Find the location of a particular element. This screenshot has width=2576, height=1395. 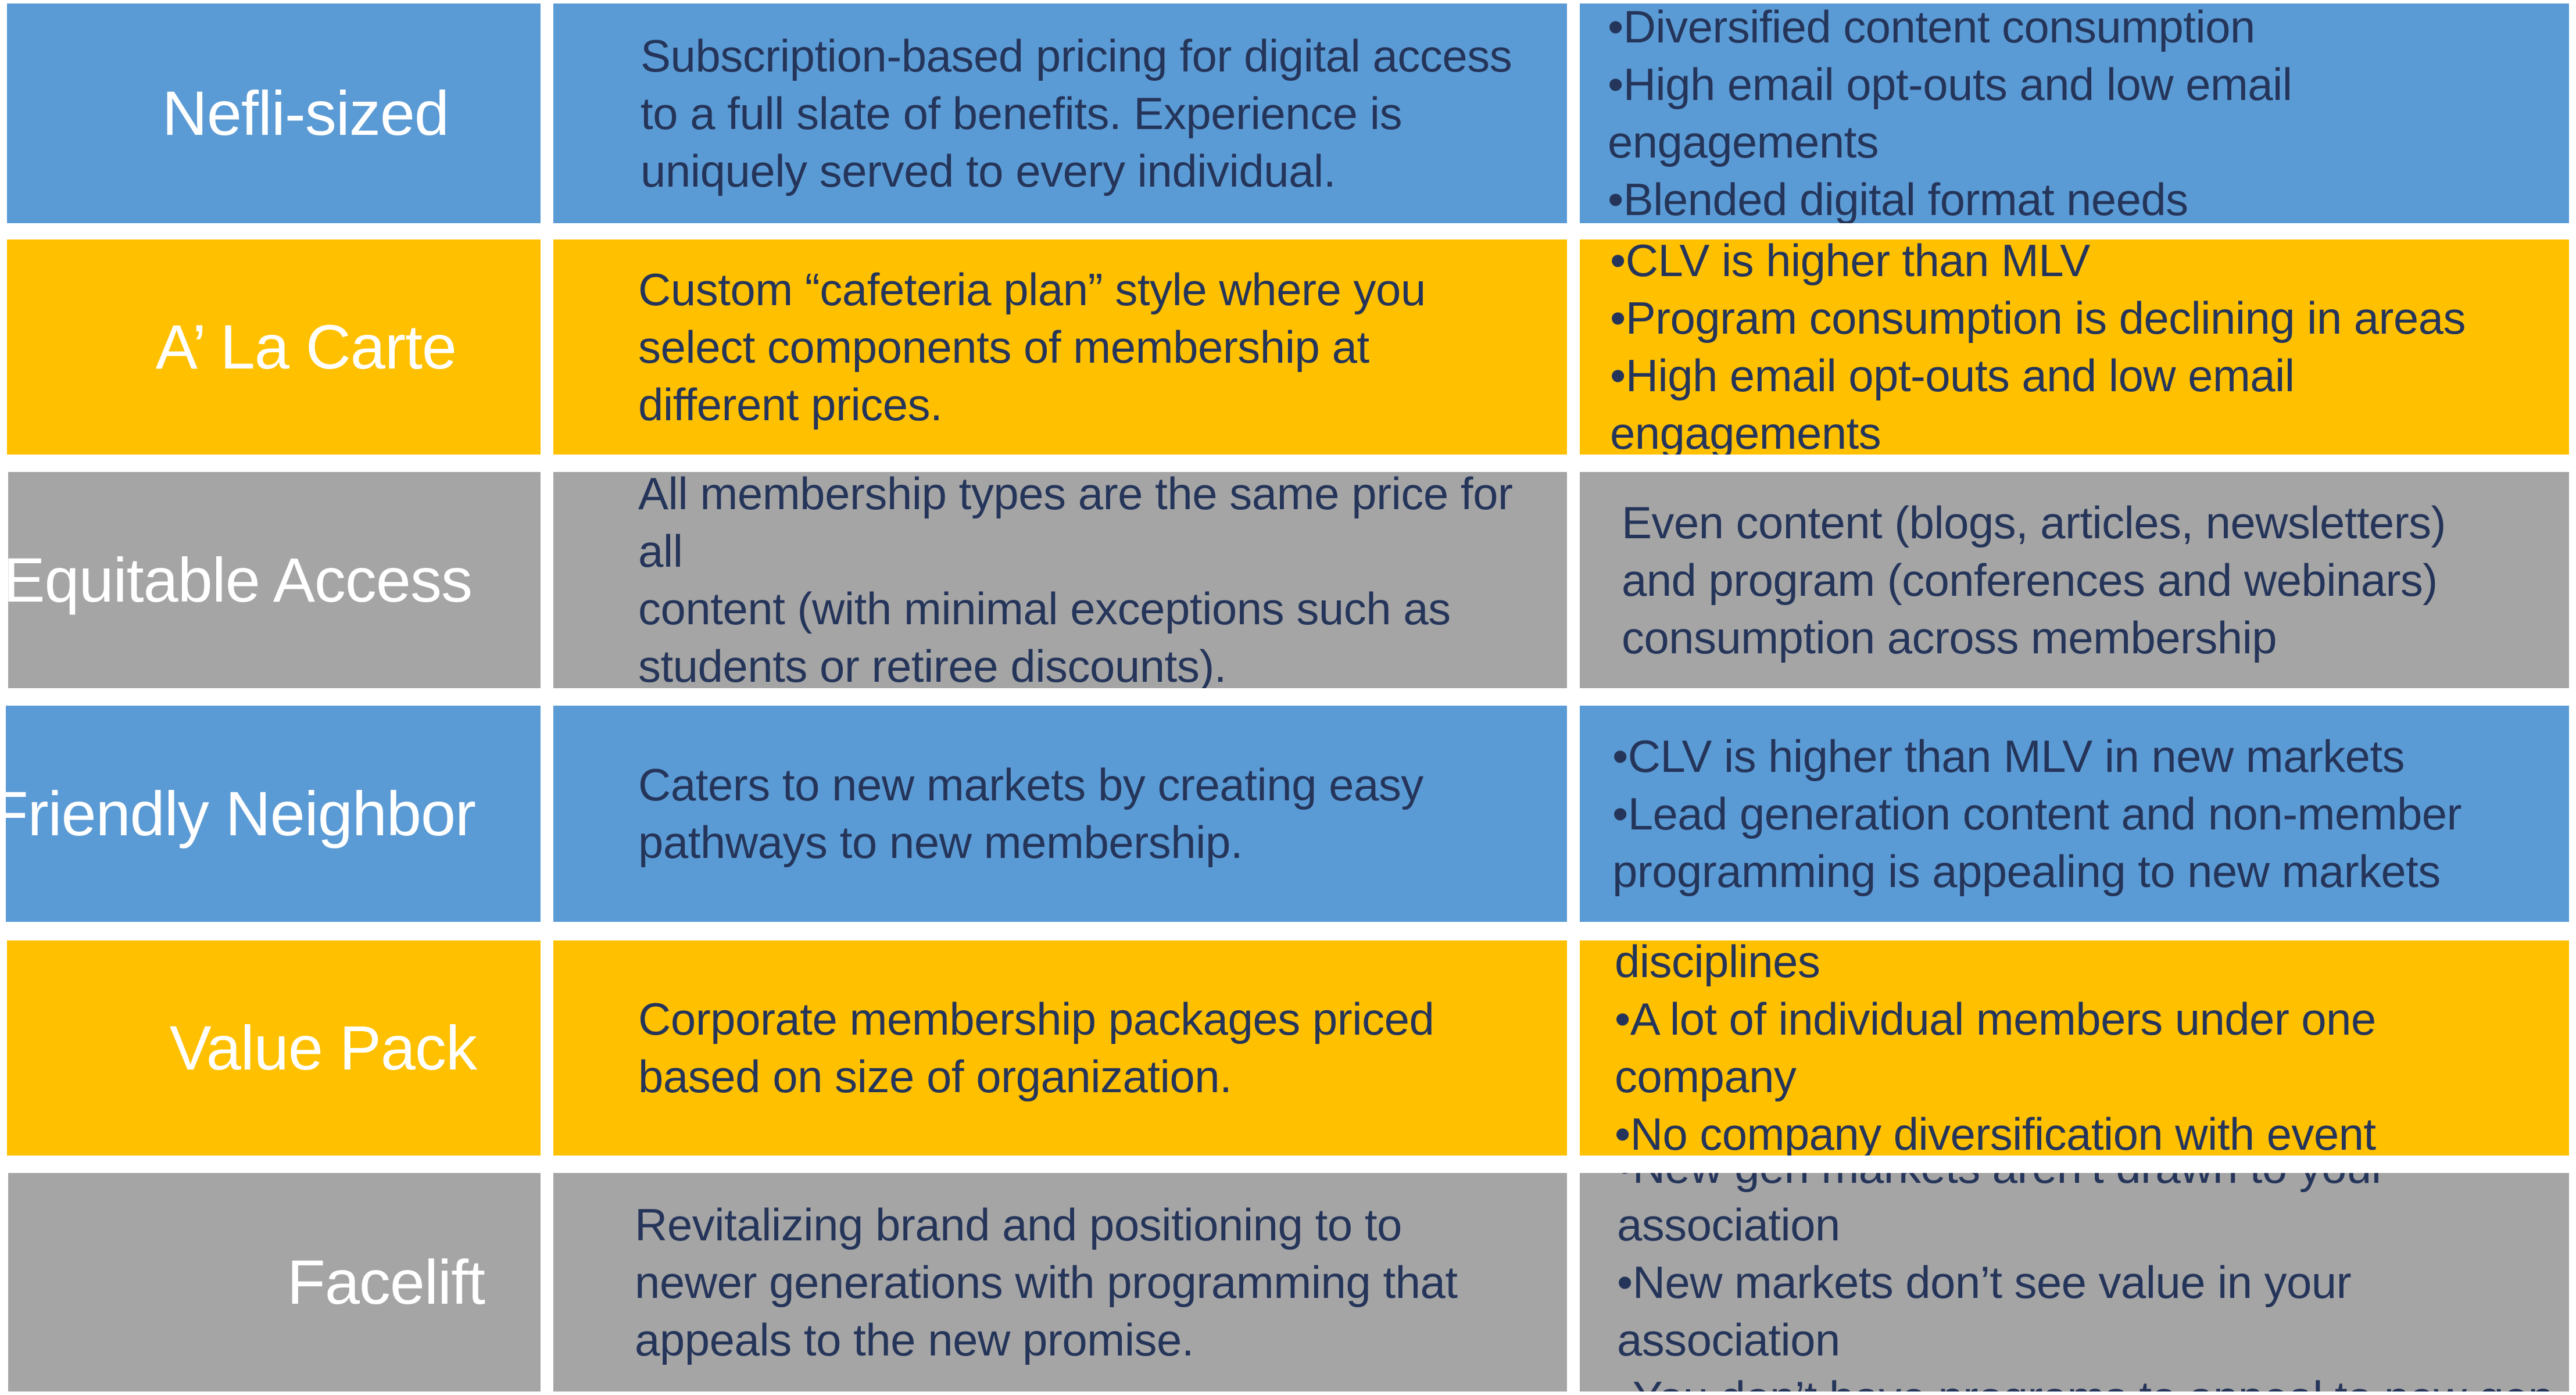

row-name-cell: A’ La Carte is located at coordinates (274, 347).